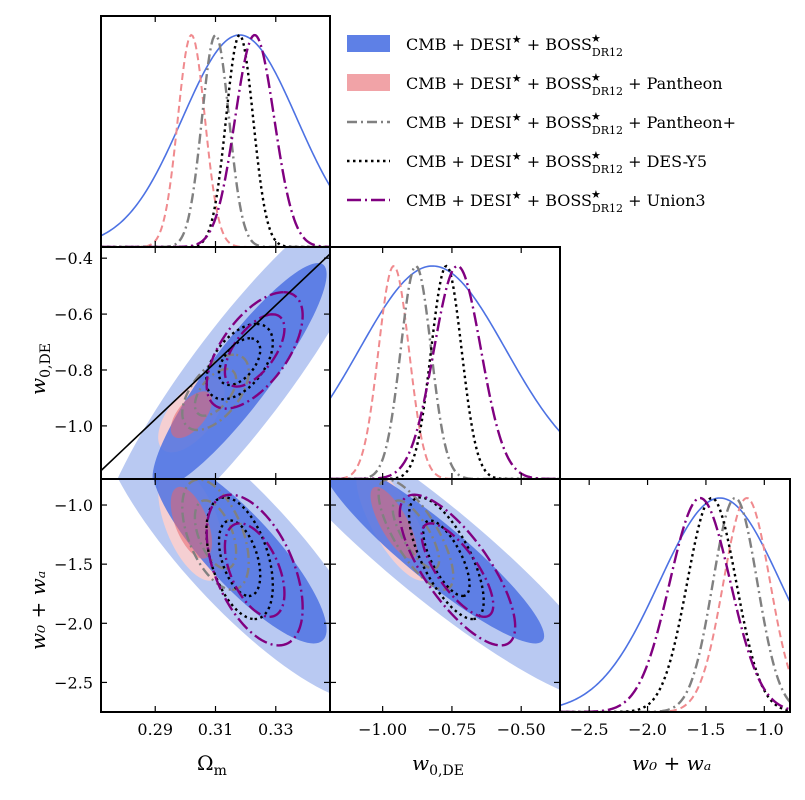  I want to click on w0wa-1d-panel: −2.5 −2.0 −1.5 −1.0, so click(675, 608).